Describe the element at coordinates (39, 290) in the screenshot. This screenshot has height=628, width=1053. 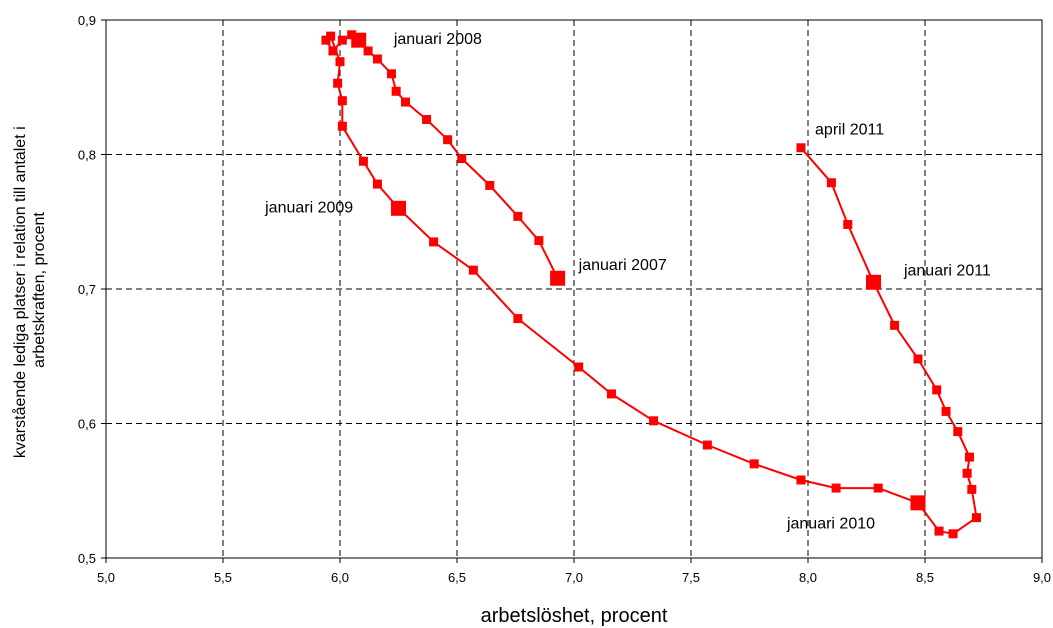
I see `y-axis-title-line-2: arbetskraften, procent` at that location.